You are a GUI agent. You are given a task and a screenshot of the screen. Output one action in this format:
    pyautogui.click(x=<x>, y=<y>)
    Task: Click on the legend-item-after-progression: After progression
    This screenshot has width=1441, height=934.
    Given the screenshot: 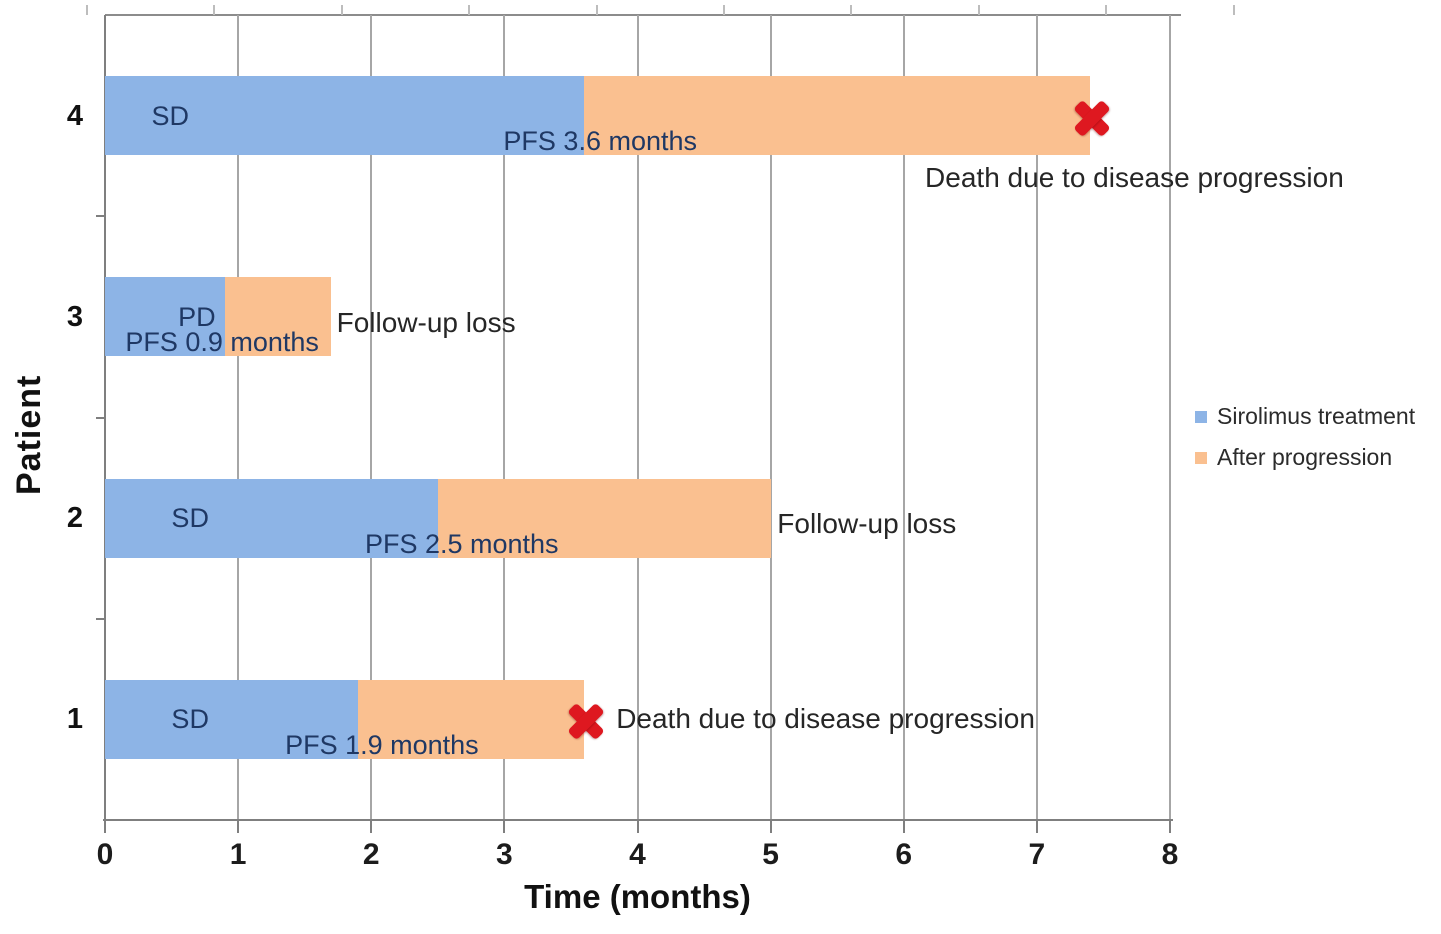 What is the action you would take?
    pyautogui.click(x=1305, y=457)
    